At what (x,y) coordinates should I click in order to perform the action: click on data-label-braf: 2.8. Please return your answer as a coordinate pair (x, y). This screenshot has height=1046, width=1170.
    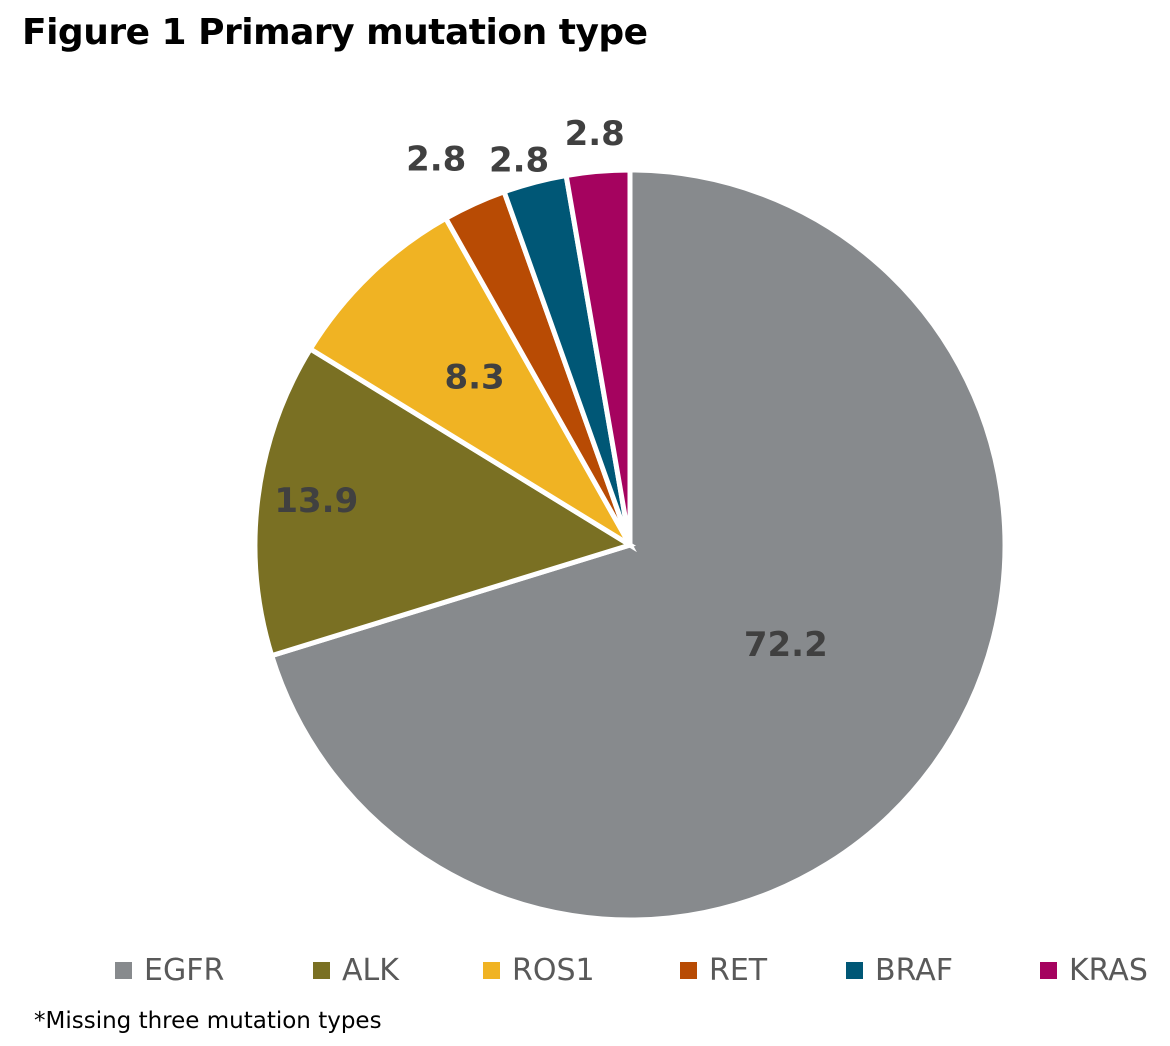
    Looking at the image, I should click on (519, 161).